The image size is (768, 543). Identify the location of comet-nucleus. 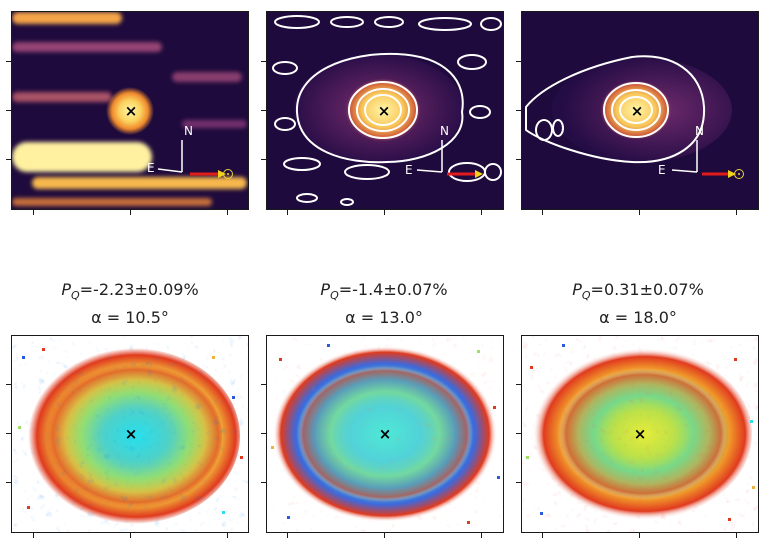
(130, 111).